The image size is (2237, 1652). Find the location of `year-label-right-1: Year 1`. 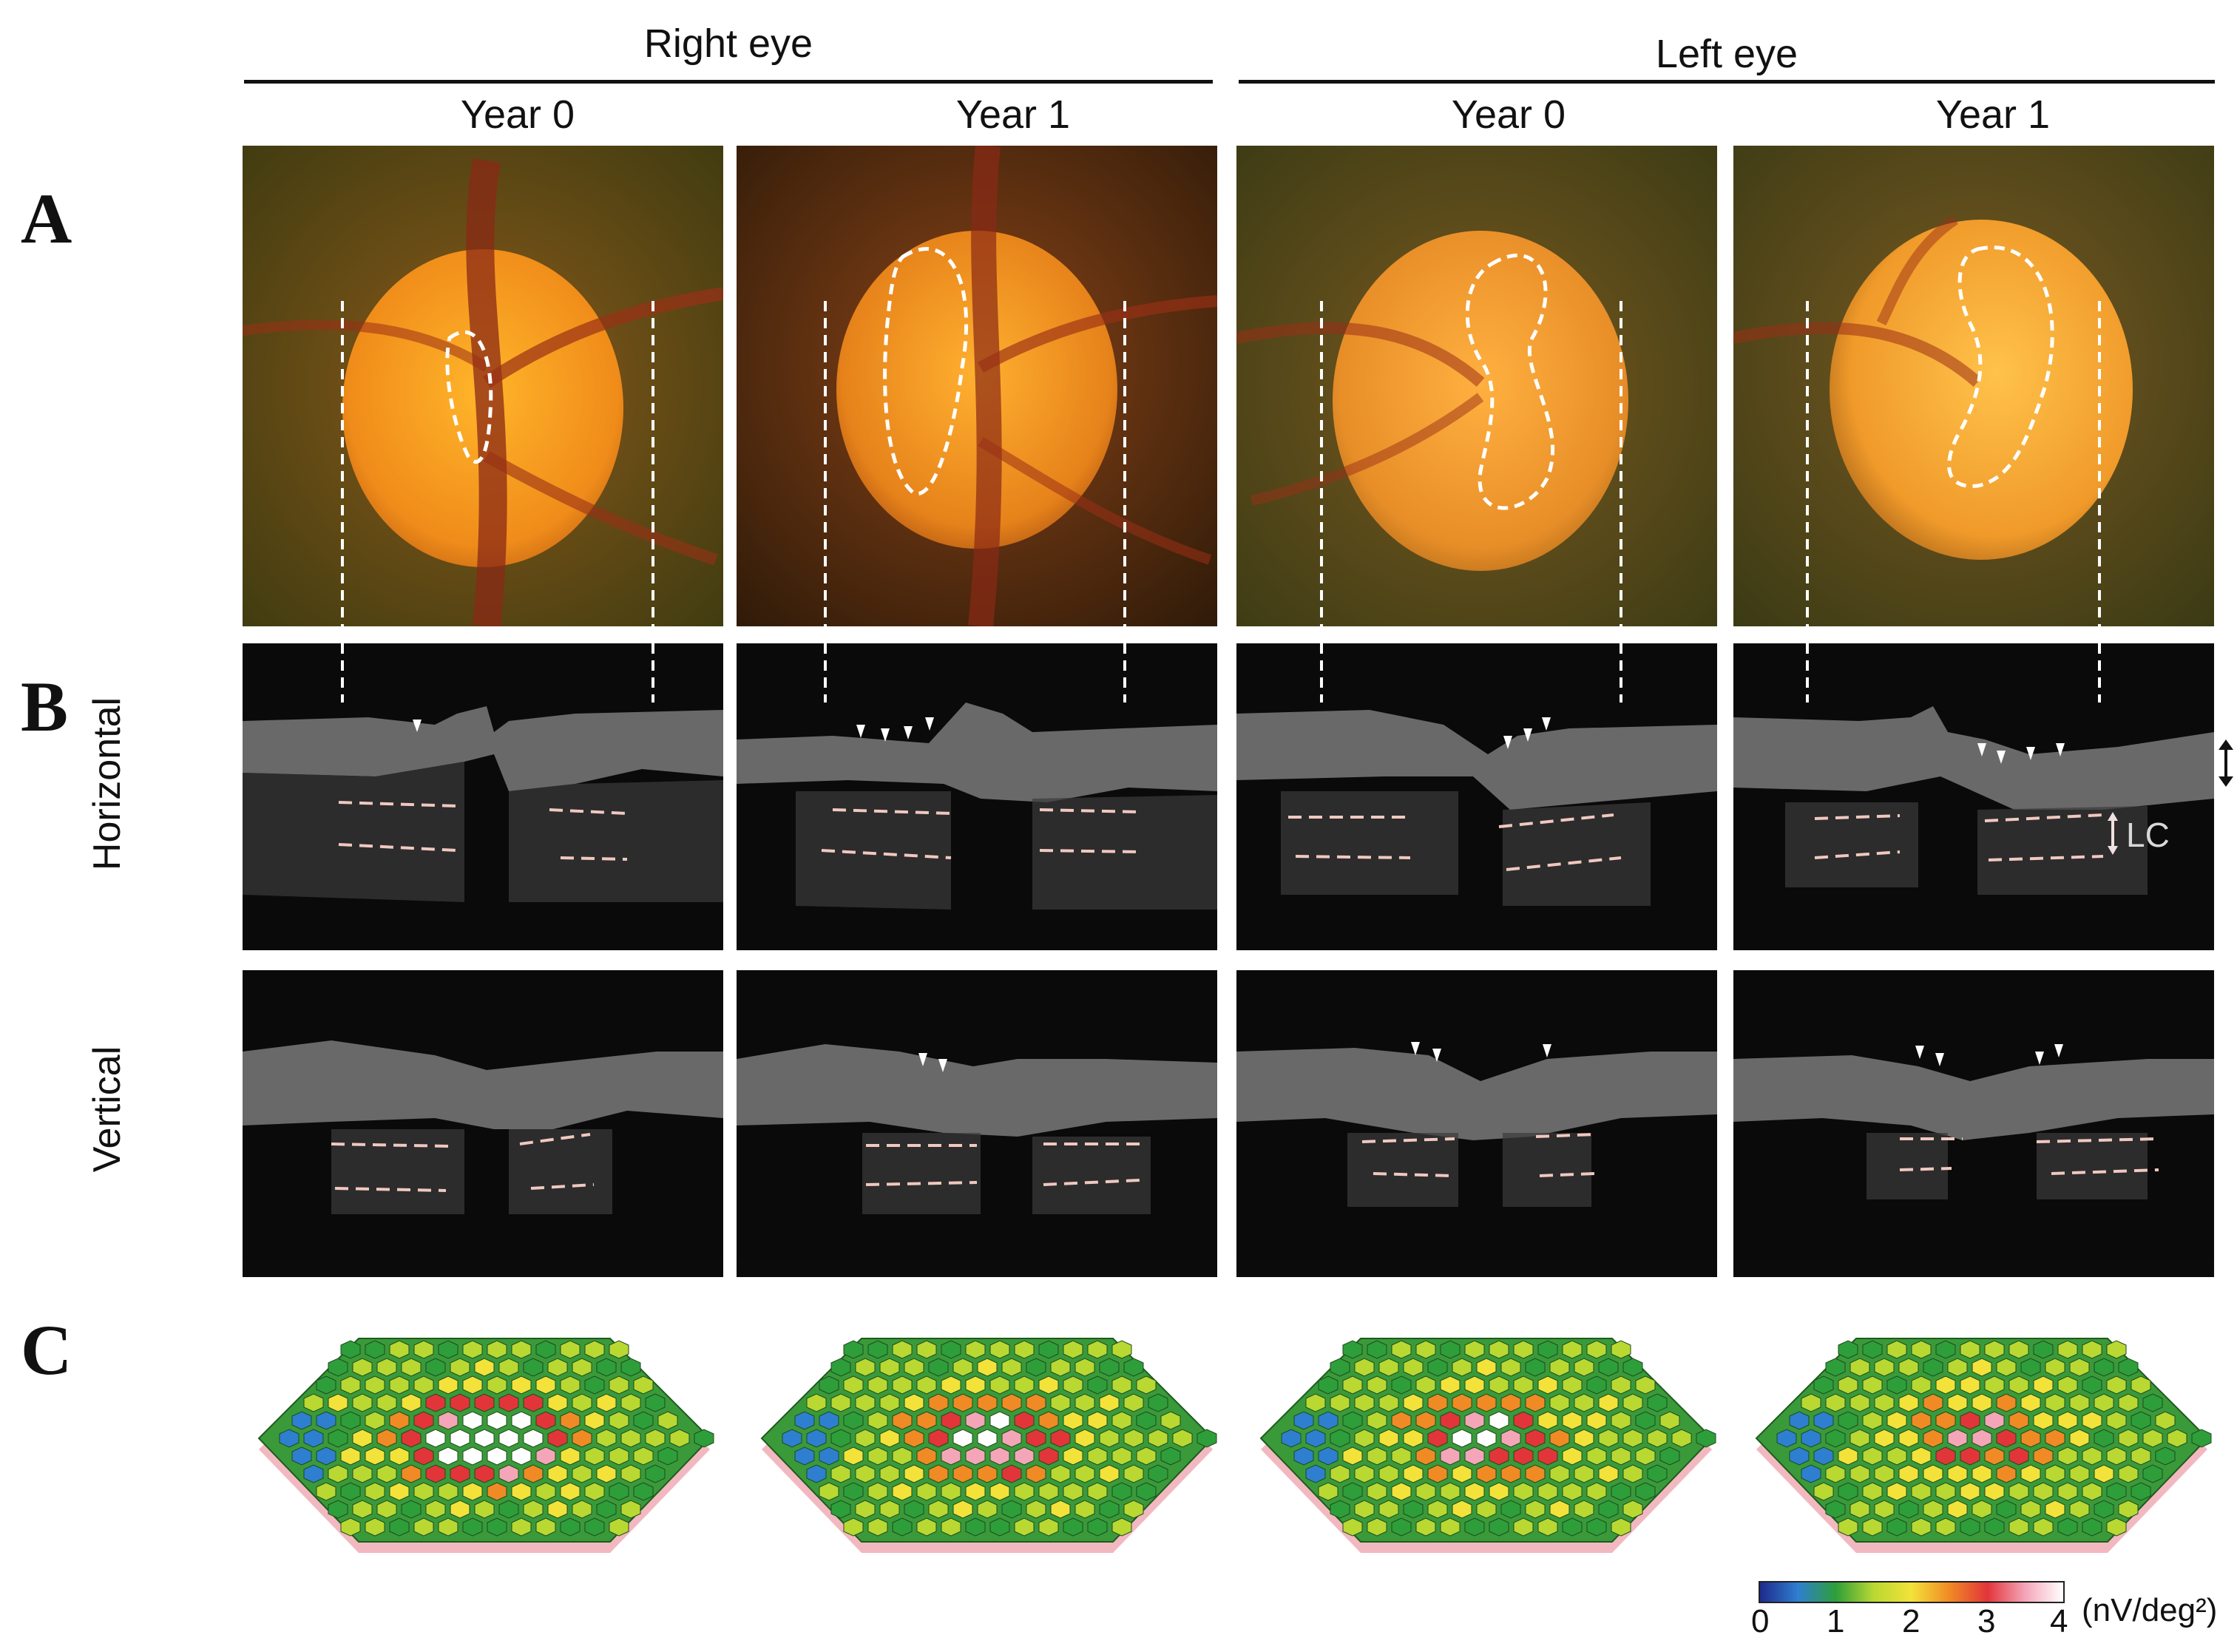

year-label-right-1: Year 1 is located at coordinates (1013, 114).